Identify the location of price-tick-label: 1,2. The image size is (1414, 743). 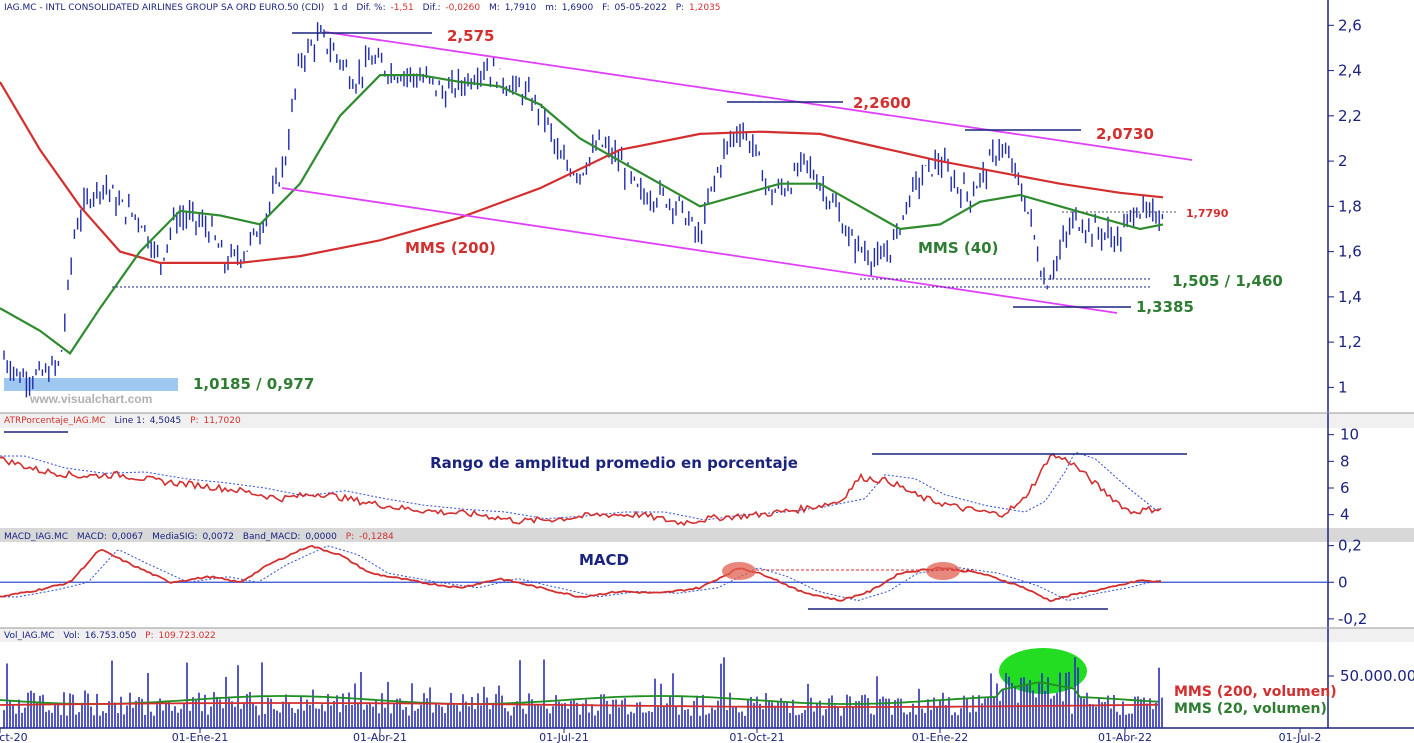
(1350, 342).